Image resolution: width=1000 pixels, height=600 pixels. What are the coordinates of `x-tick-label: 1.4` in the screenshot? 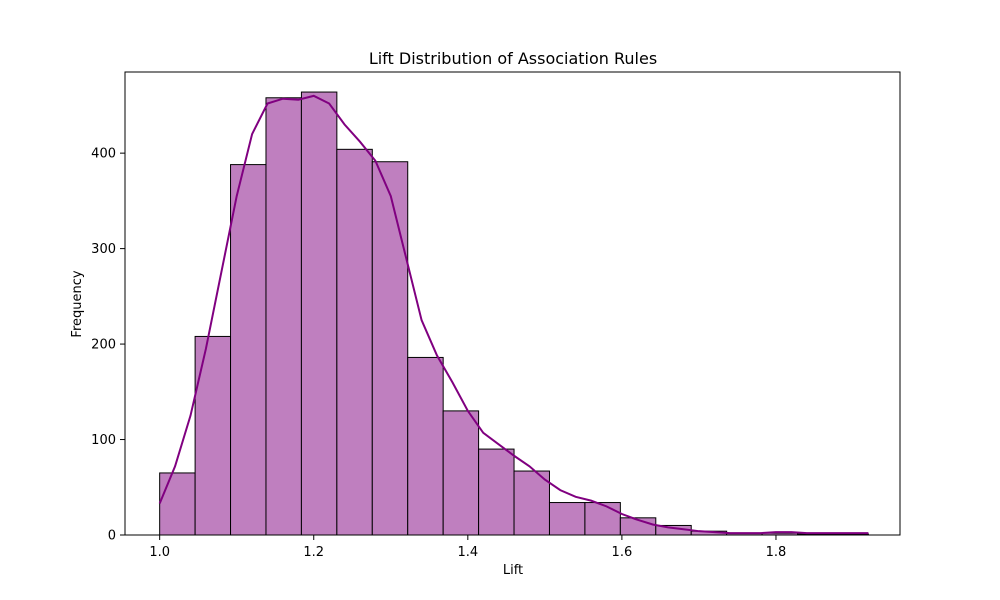 It's located at (467, 552).